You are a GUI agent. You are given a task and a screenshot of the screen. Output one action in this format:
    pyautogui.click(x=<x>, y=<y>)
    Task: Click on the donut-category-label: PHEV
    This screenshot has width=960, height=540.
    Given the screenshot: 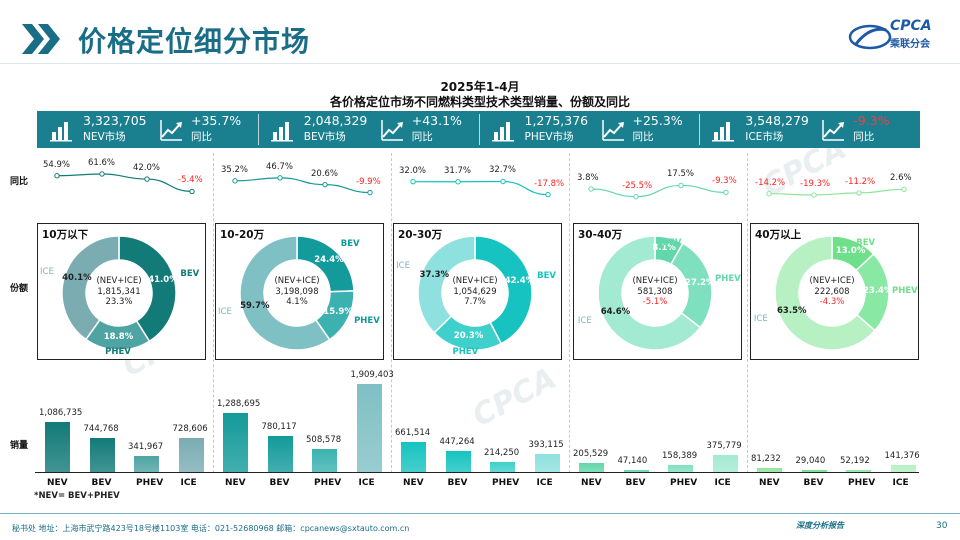 What is the action you would take?
    pyautogui.click(x=367, y=321)
    